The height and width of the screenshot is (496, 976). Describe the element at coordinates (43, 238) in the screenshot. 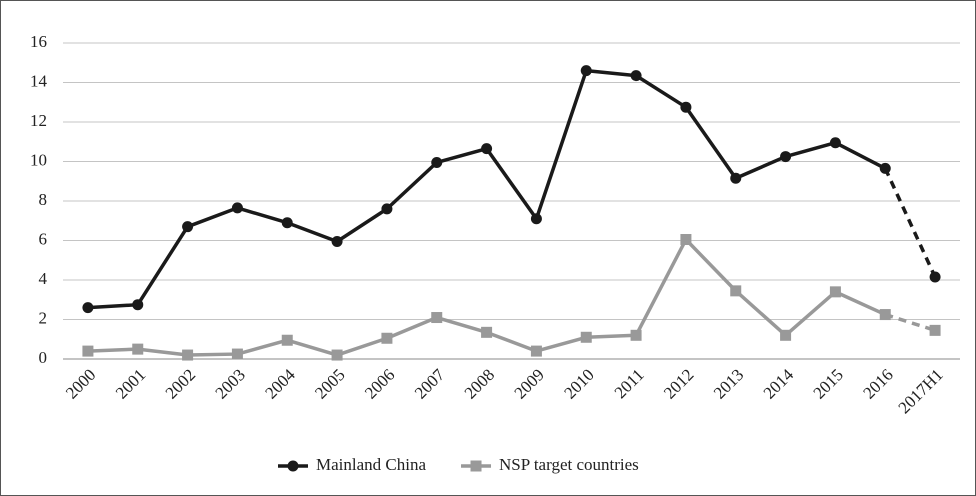

I see `y-tick-label: 6` at that location.